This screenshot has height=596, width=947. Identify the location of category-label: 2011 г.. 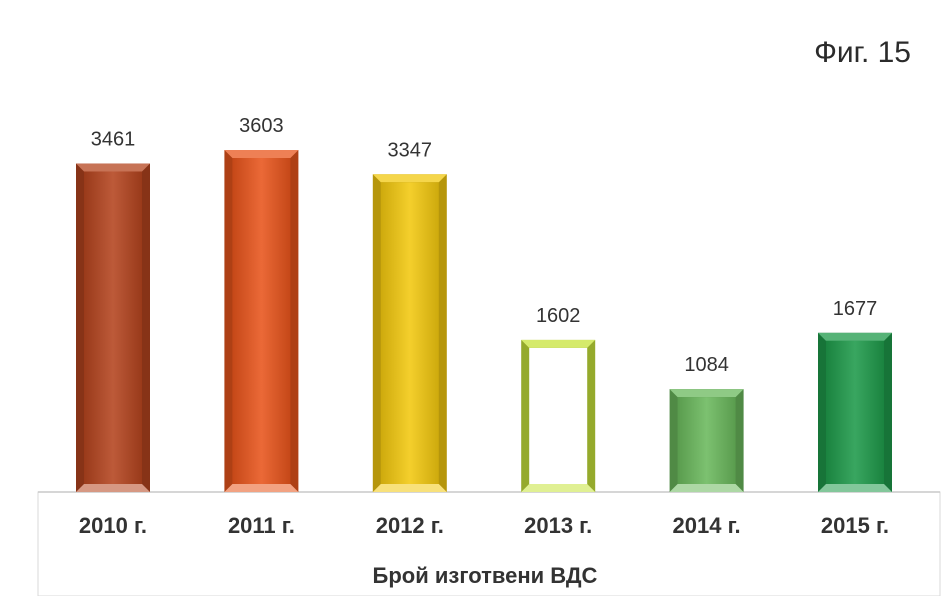
(261, 525).